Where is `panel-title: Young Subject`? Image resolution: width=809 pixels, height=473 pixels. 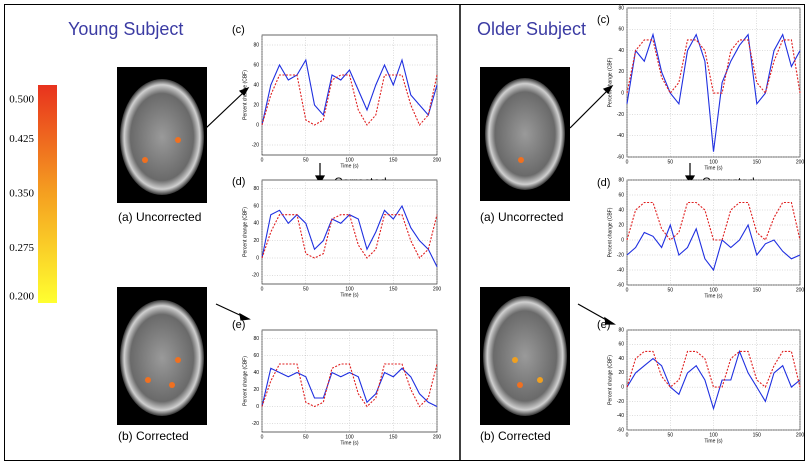 panel-title: Young Subject is located at coordinates (125, 29).